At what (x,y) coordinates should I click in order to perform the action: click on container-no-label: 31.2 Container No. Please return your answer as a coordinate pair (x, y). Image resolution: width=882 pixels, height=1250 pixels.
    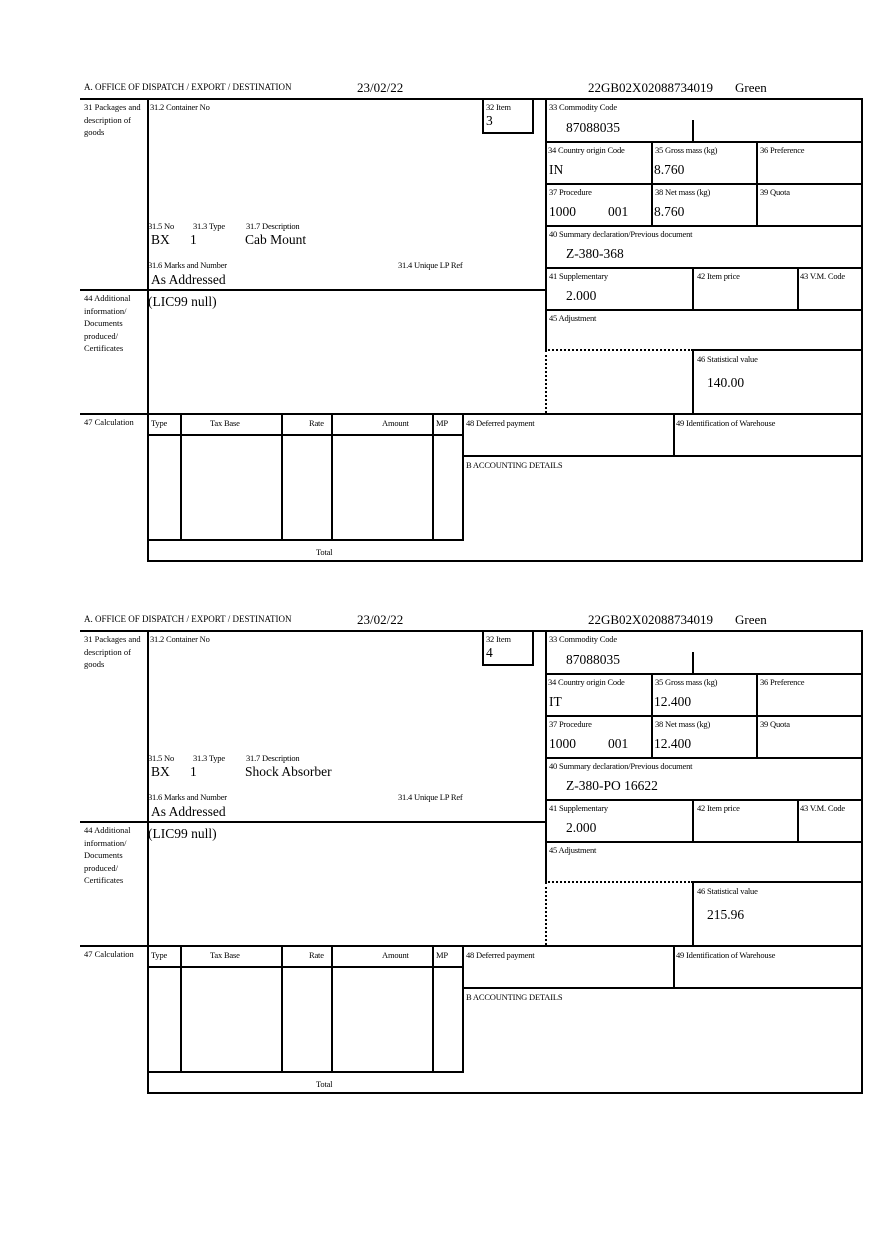
    Looking at the image, I should click on (180, 639).